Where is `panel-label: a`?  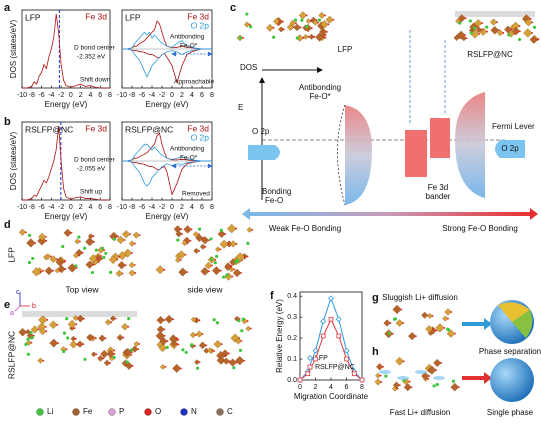 panel-label: a is located at coordinates (7, 8).